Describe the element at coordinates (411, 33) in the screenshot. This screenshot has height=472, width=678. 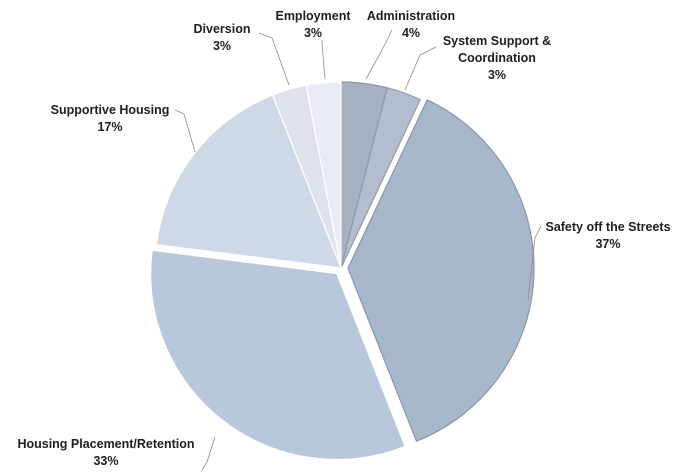
I see `slice-value-label: 4%` at that location.